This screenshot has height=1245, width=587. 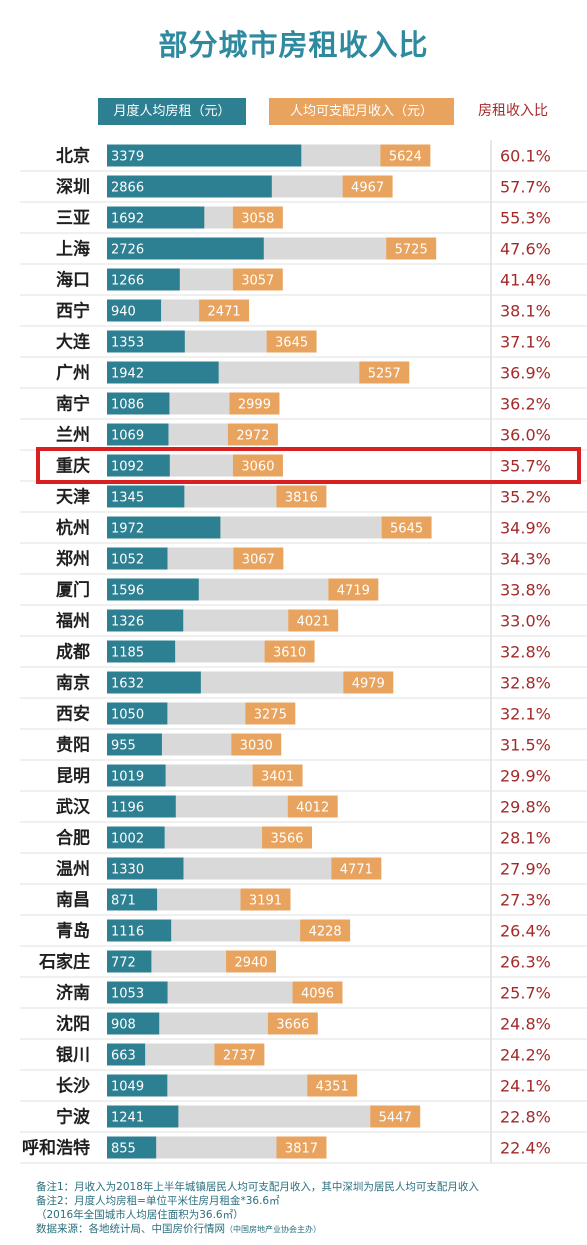 I want to click on city-label: 南昌, so click(x=73, y=900).